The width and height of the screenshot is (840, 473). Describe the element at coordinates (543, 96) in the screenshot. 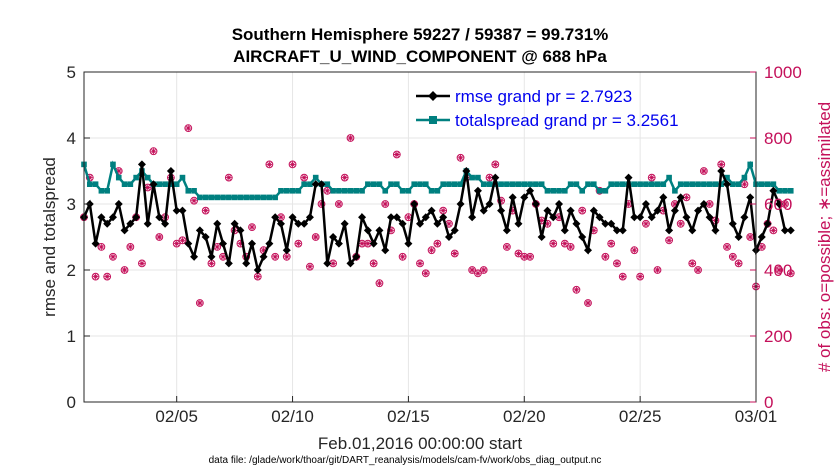

I see `legend-label-rmse: rmse grand pr = 2.7923` at that location.